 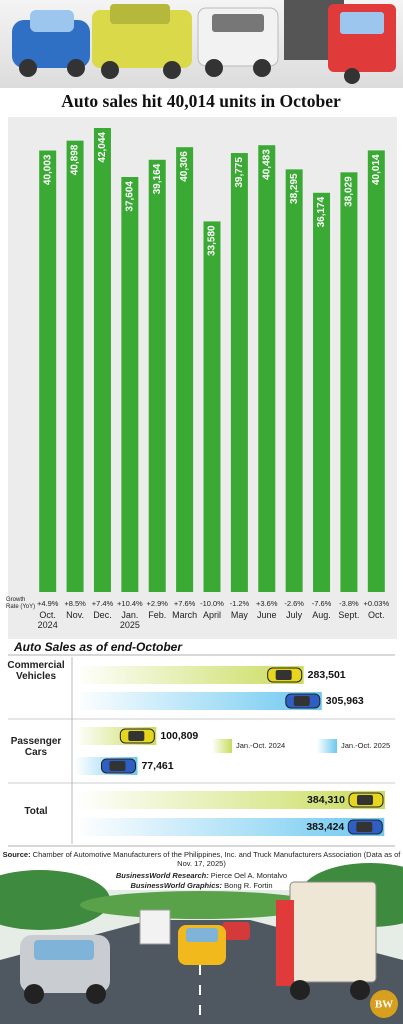 I want to click on chart-title: Auto sales hit 40,014 units in October, so click(x=201, y=101).